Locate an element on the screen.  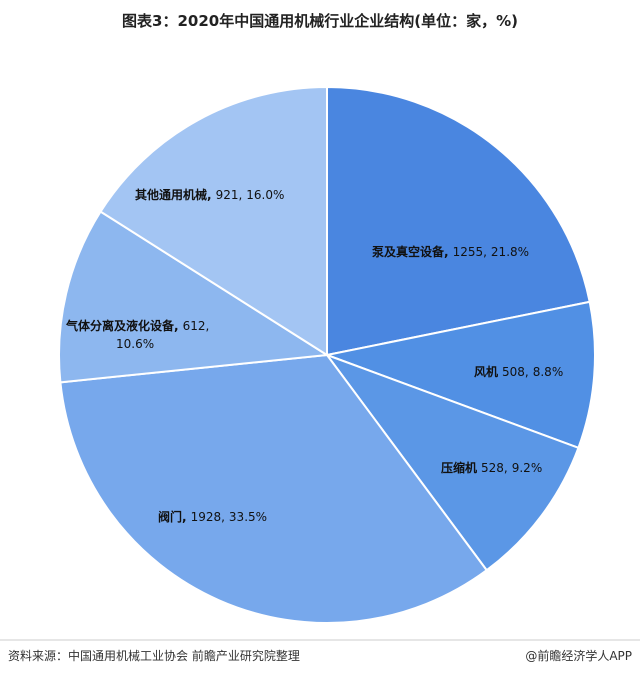
count-label: 1928, is located at coordinates (208, 517).